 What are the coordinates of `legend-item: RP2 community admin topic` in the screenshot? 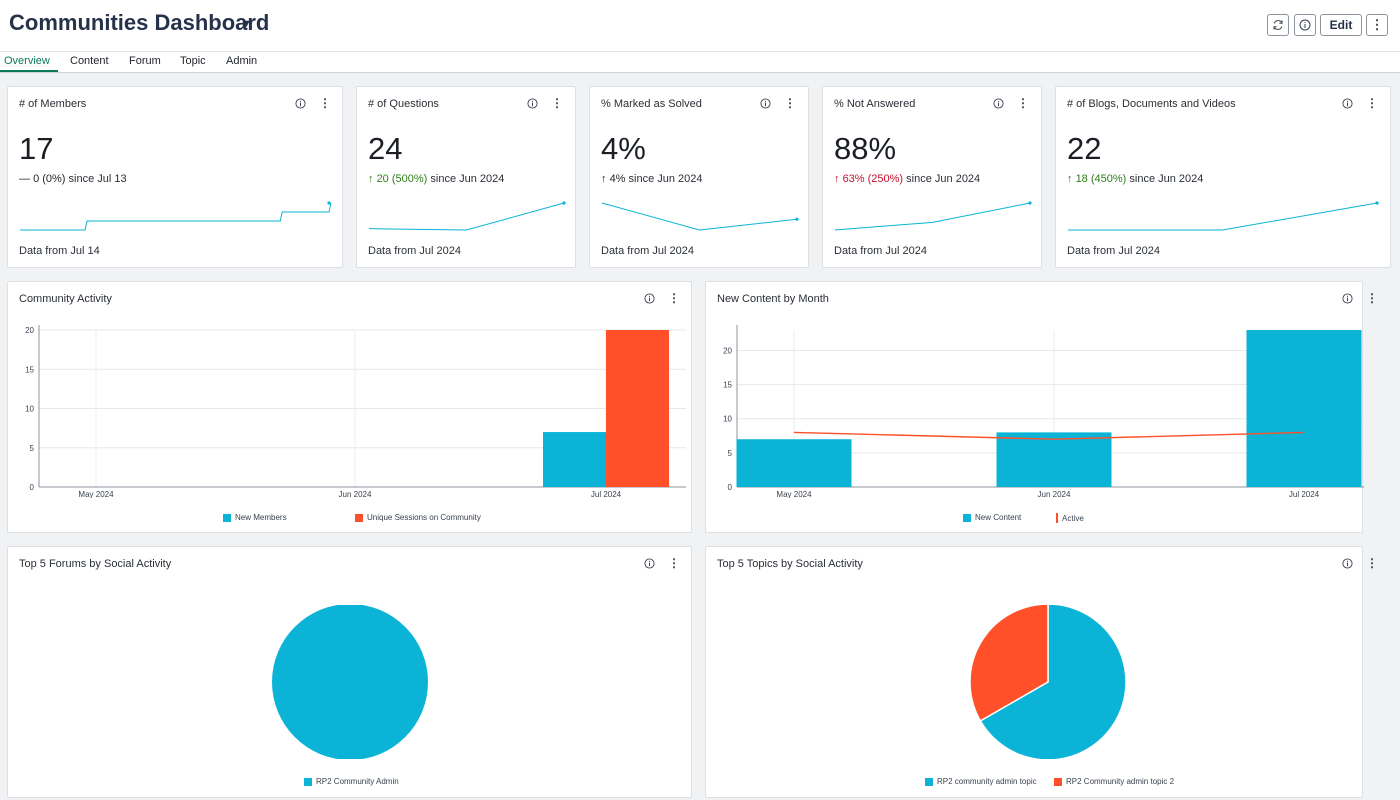 It's located at (981, 781).